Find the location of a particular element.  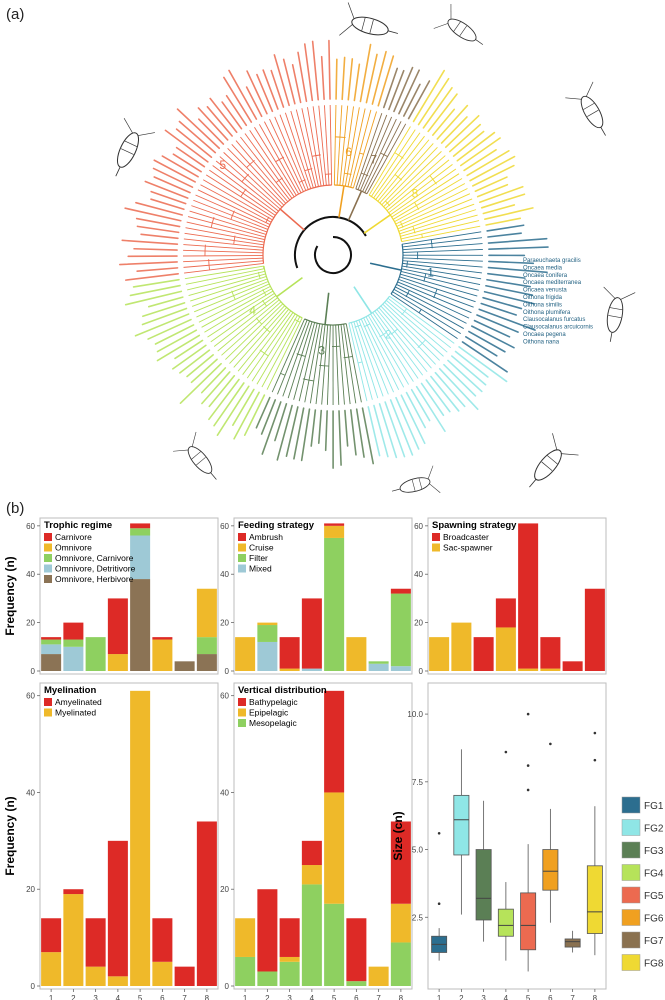

legend-label: Broadcaster is located at coordinates (466, 537).